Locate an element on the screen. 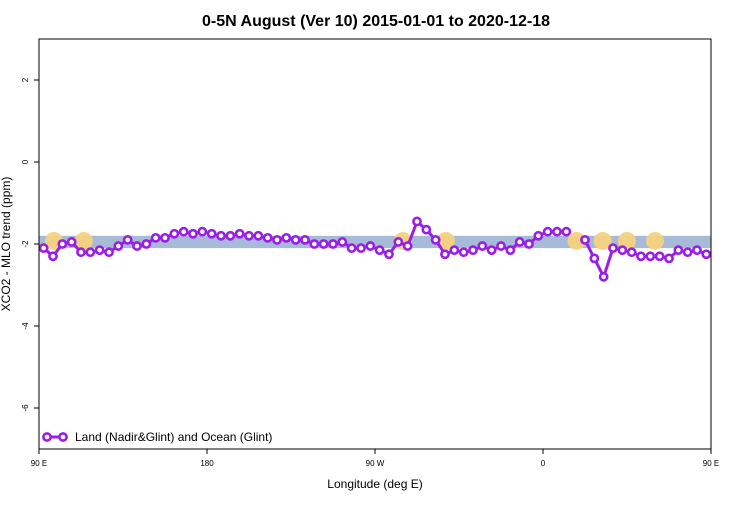 This screenshot has width=750, height=505. y-axis: -6 -4 -2 0 2 is located at coordinates (30, 244).